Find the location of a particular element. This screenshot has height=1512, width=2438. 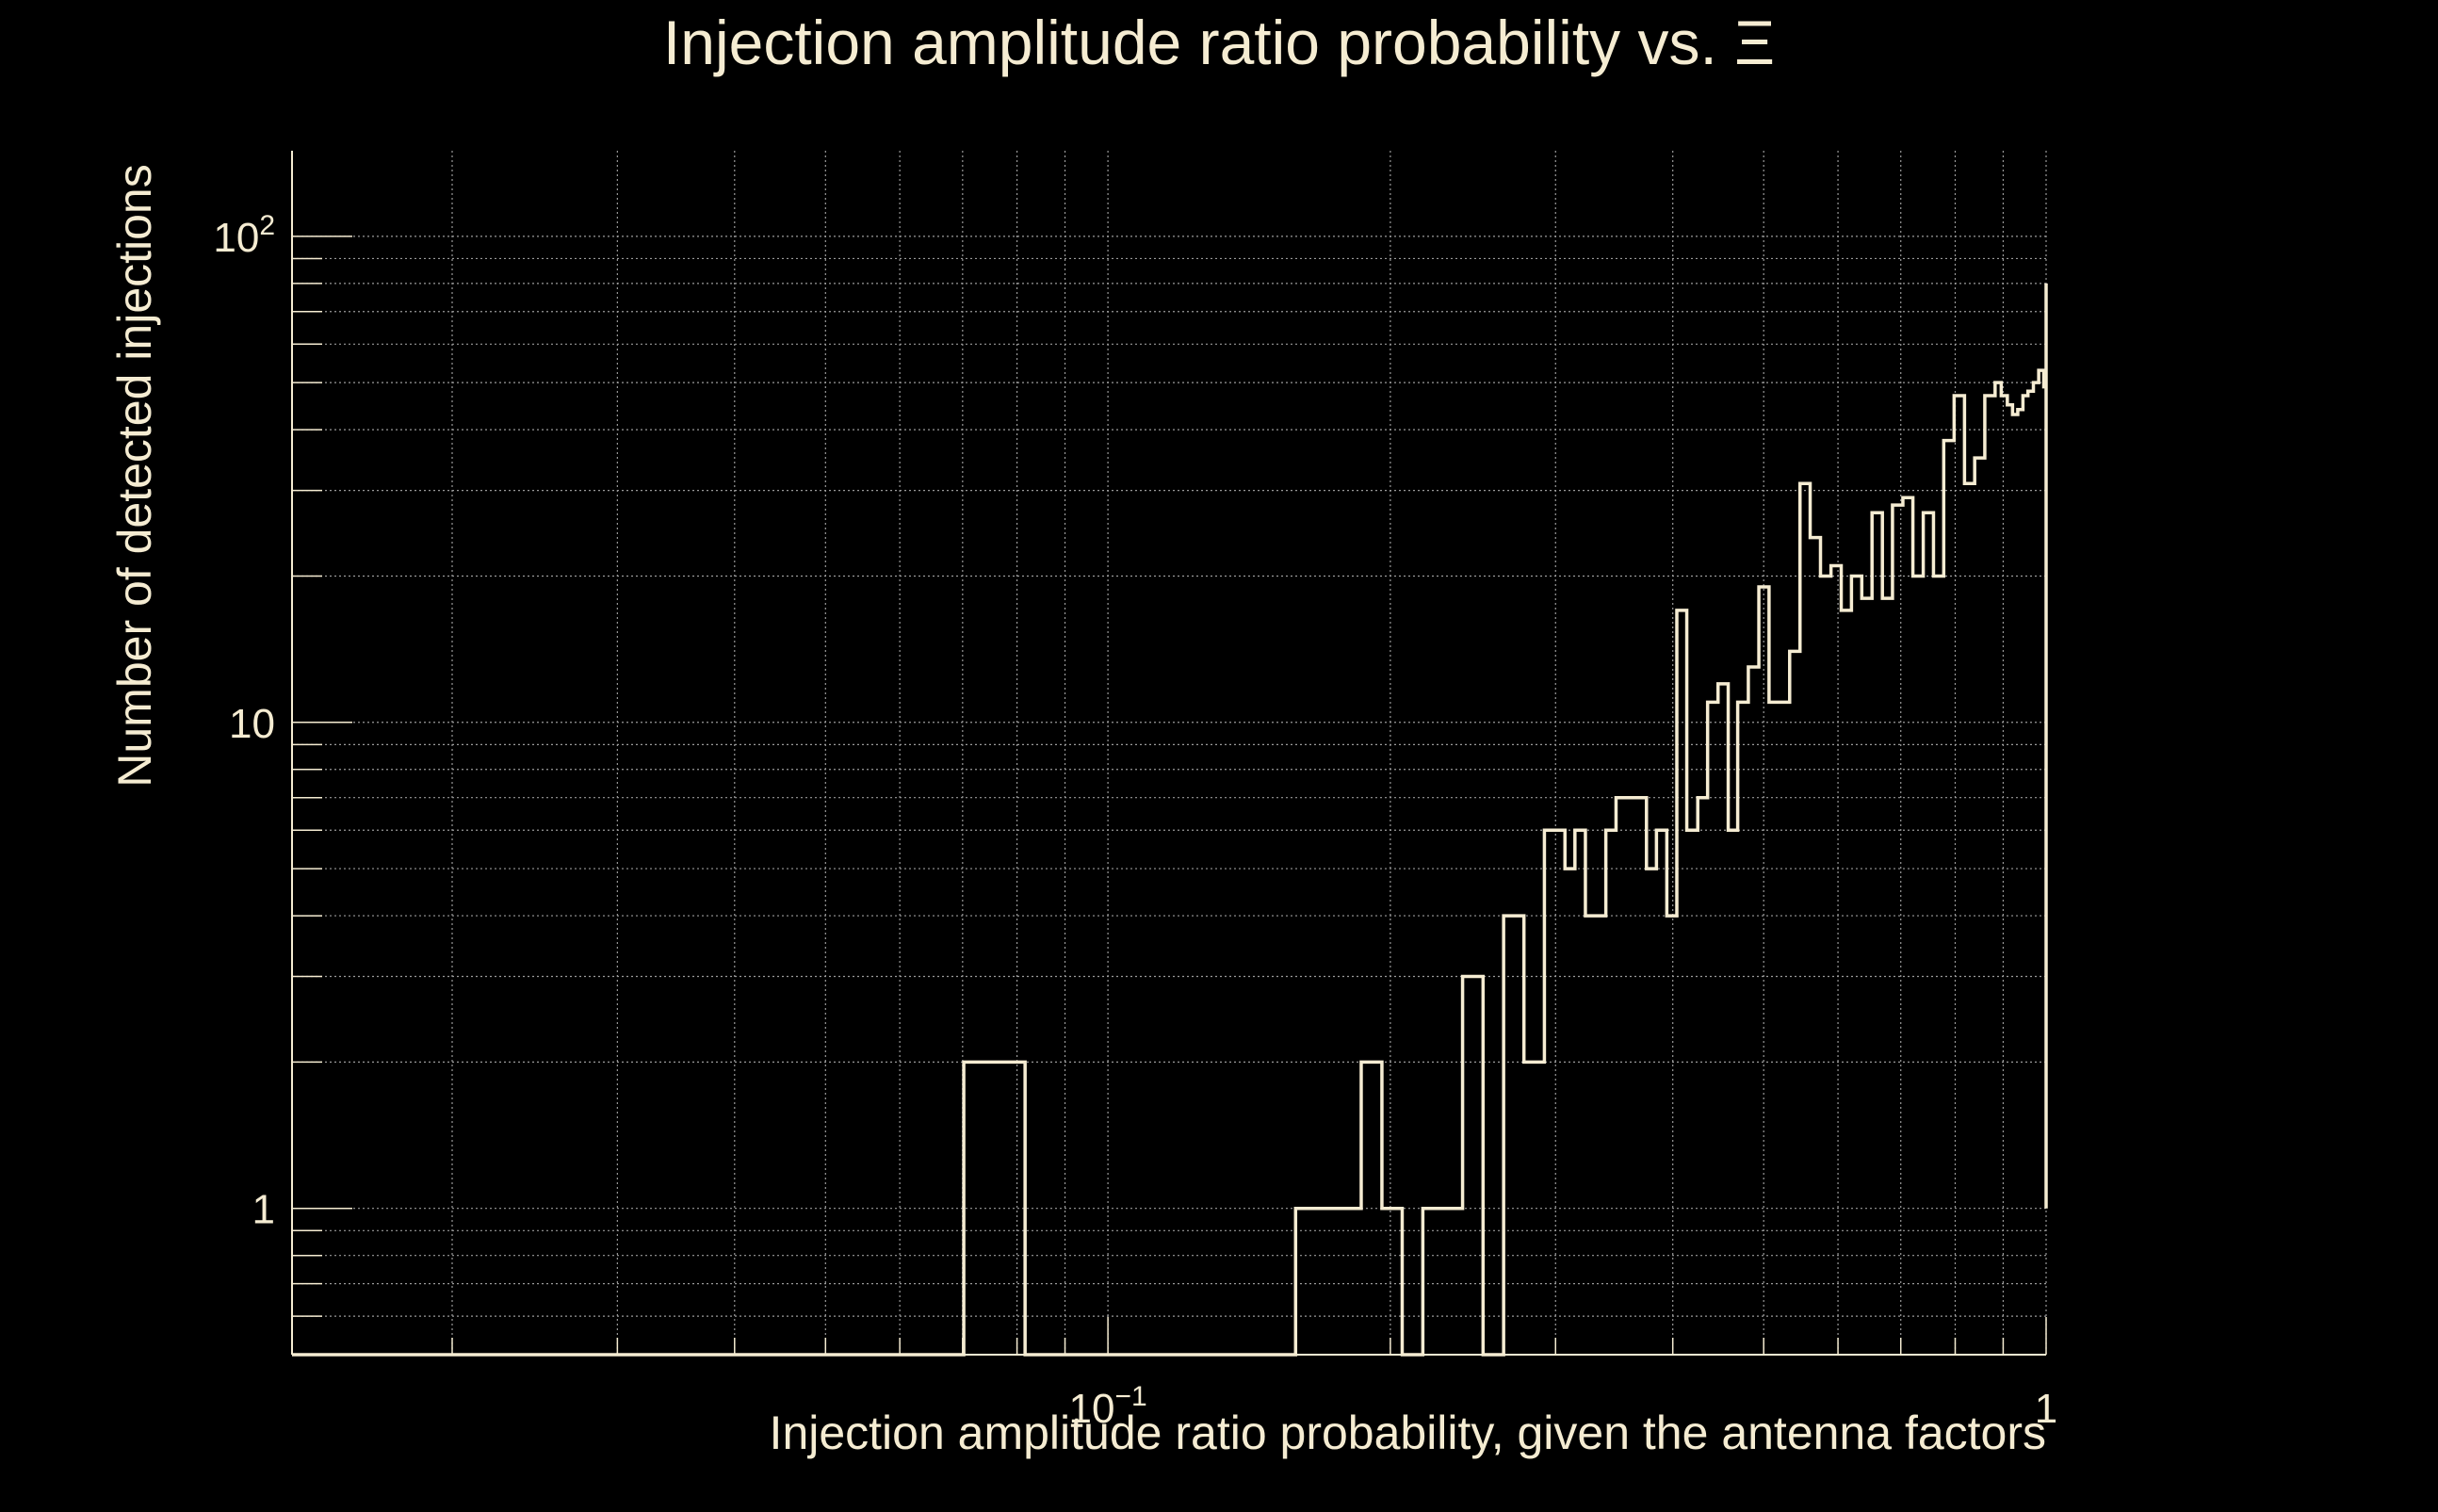

x-tick-exponent: −1 is located at coordinates (1130, 1396).